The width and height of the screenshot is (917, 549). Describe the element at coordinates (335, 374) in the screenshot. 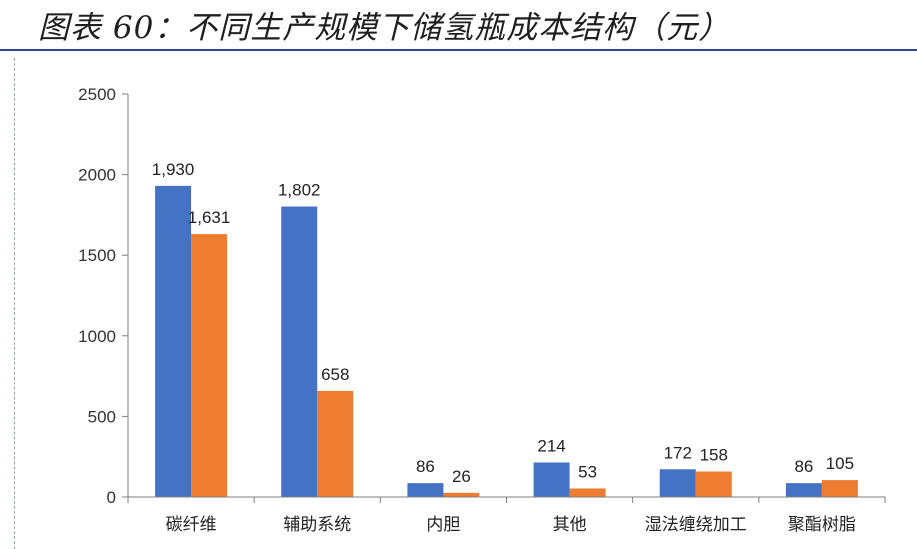

I see `value-label-series-2-2: 658` at that location.